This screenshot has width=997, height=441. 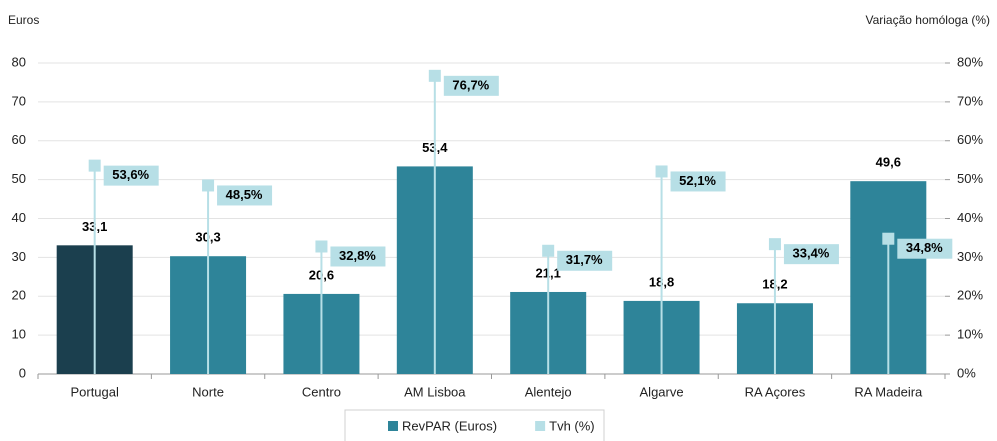 I want to click on value-label: 76,7%, so click(x=470, y=84).